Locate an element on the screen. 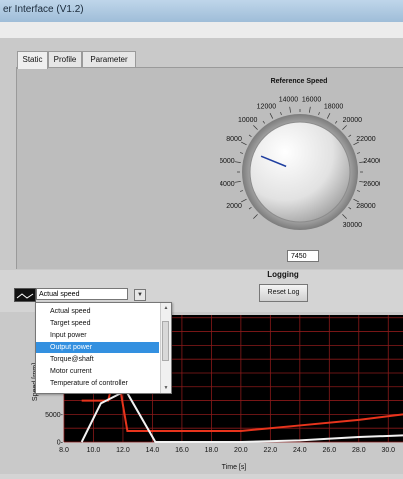 The height and width of the screenshot is (479, 403). x-tick-label: 22.0 is located at coordinates (271, 450).